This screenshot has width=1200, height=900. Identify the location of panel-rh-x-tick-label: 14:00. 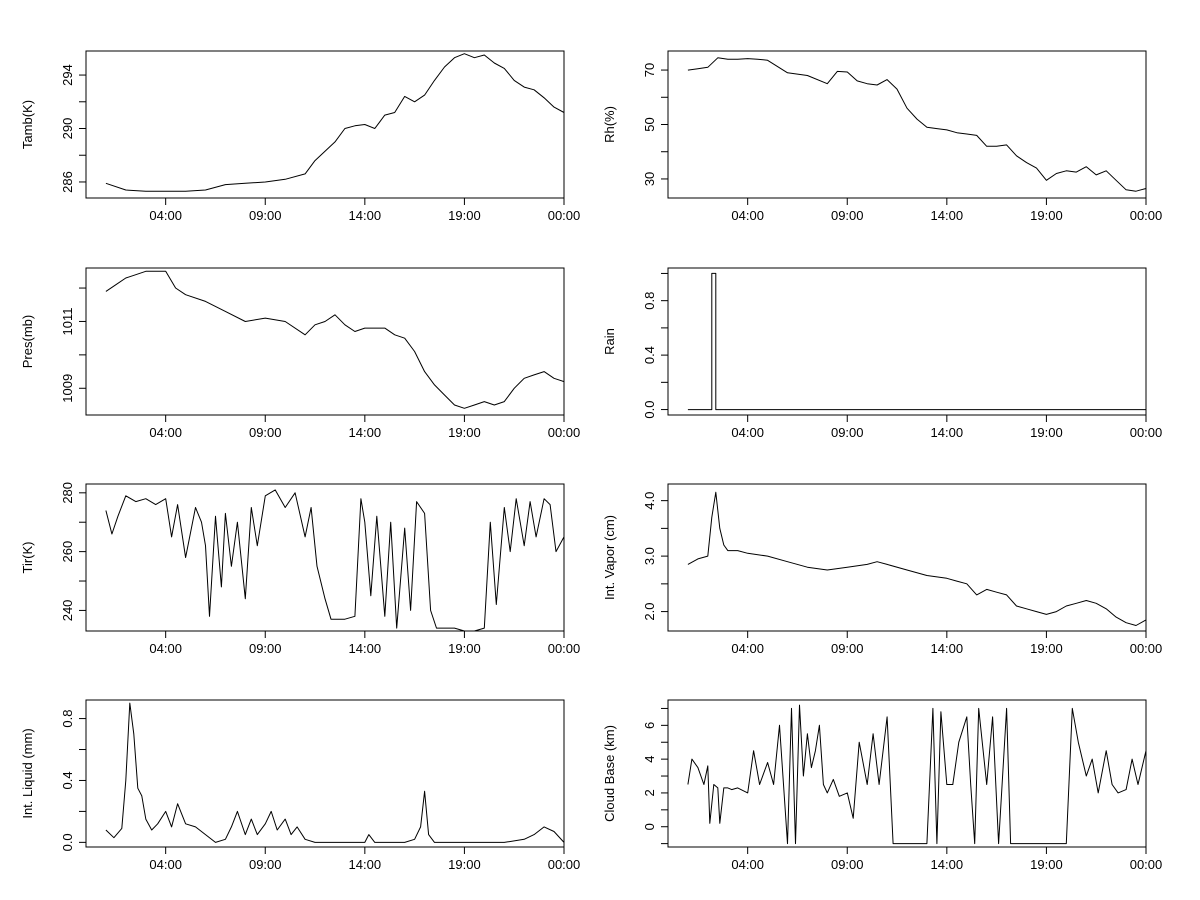
(947, 215).